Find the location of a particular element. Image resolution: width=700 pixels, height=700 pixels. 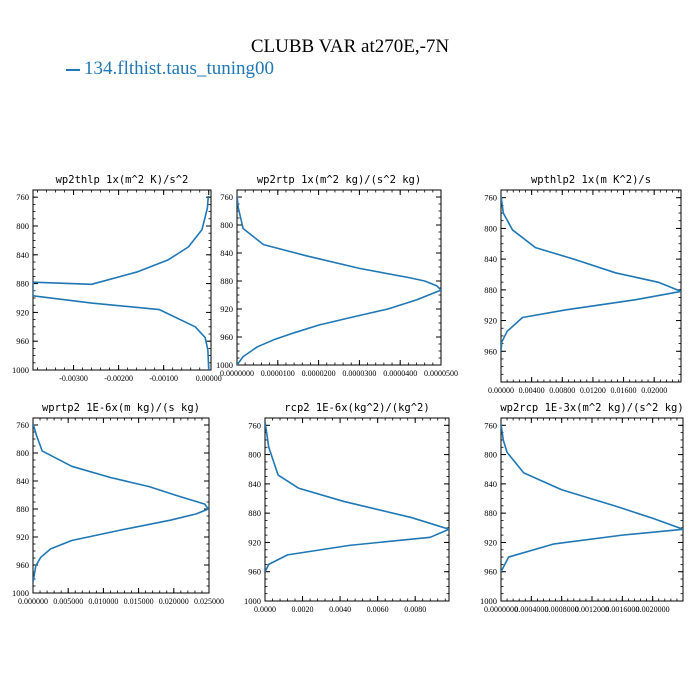

x-tick-label: 0.015000 is located at coordinates (139, 601).